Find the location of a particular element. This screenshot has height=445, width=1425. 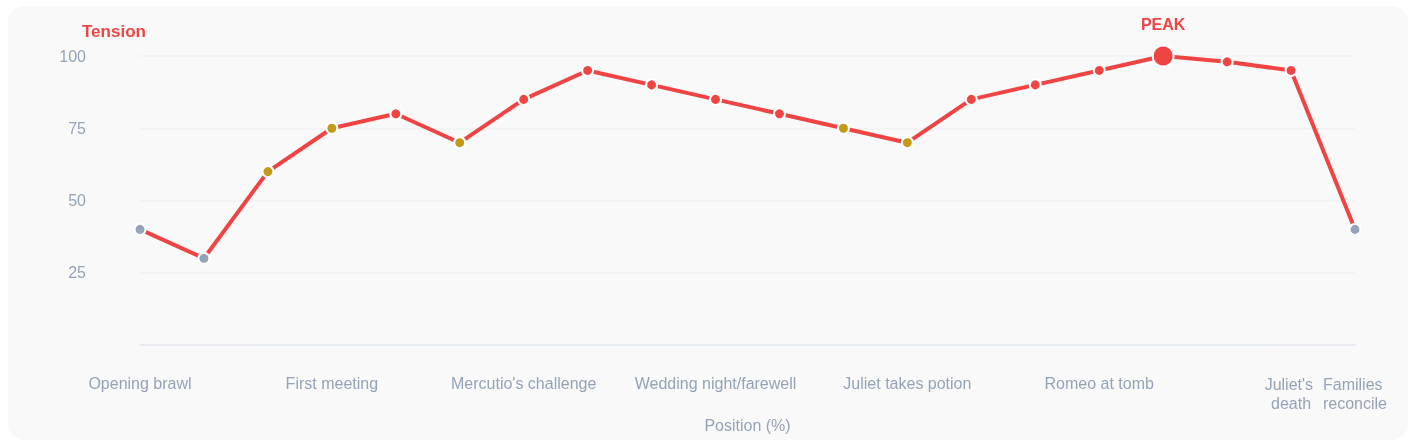

x-tick-label: Wedding night/farewell is located at coordinates (715, 383).